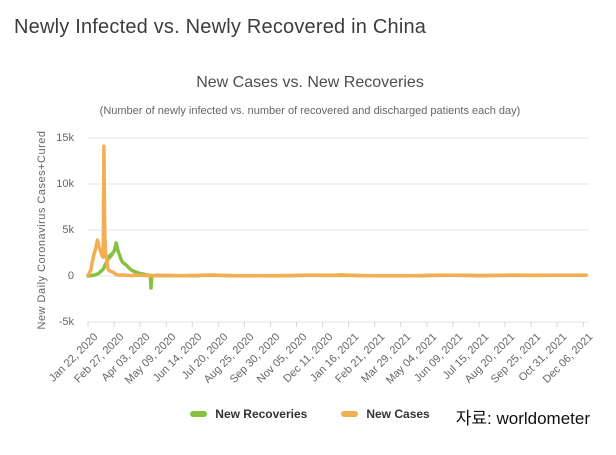 The image size is (616, 455). I want to click on y-tick-label: 0, so click(70, 276).